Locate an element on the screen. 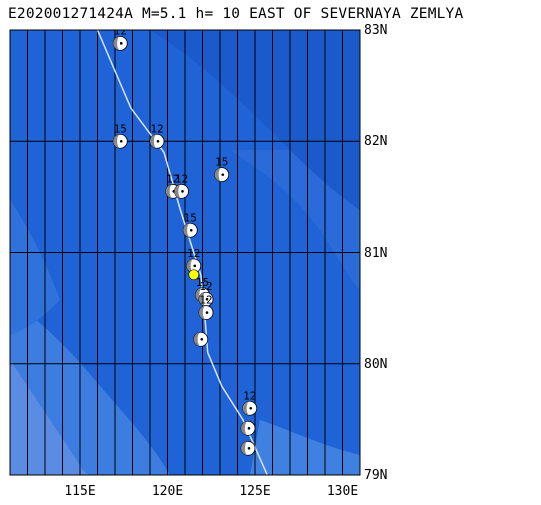 The height and width of the screenshot is (505, 541). focal-mechanism-13: 12 is located at coordinates (250, 402).